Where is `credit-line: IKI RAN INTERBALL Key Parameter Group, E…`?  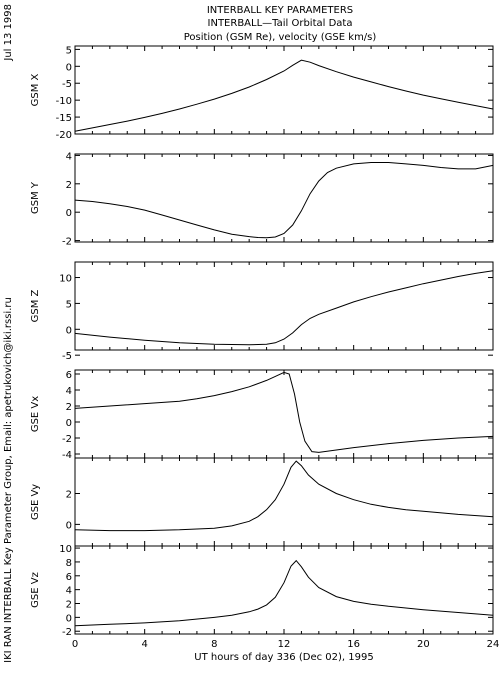 credit-line: IKI RAN INTERBALL Key Parameter Group, E… is located at coordinates (8, 480).